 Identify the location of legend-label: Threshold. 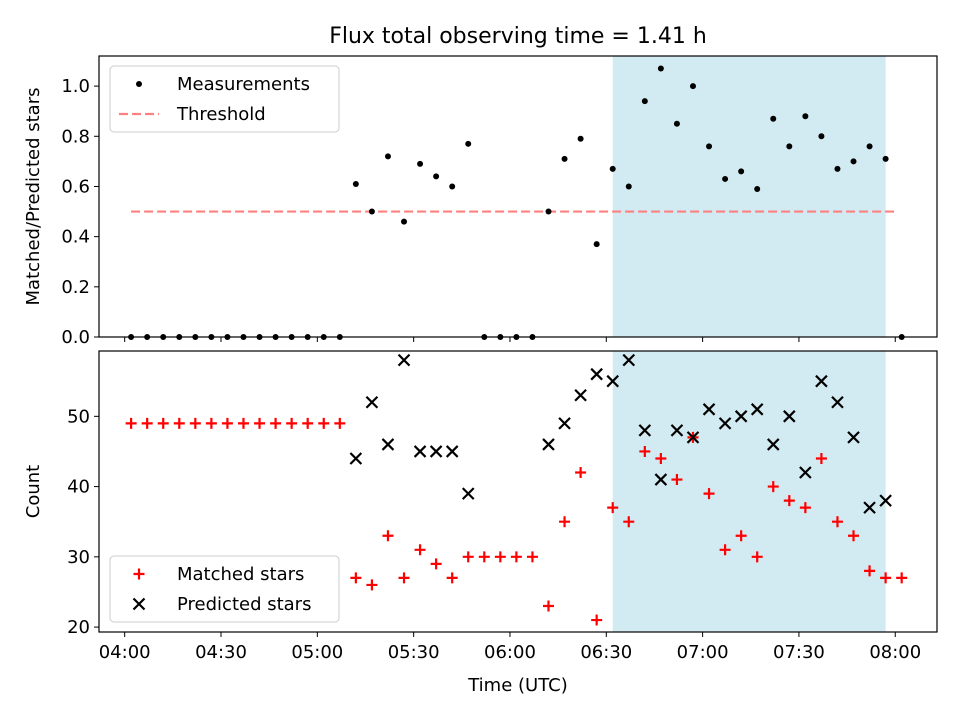
(221, 114).